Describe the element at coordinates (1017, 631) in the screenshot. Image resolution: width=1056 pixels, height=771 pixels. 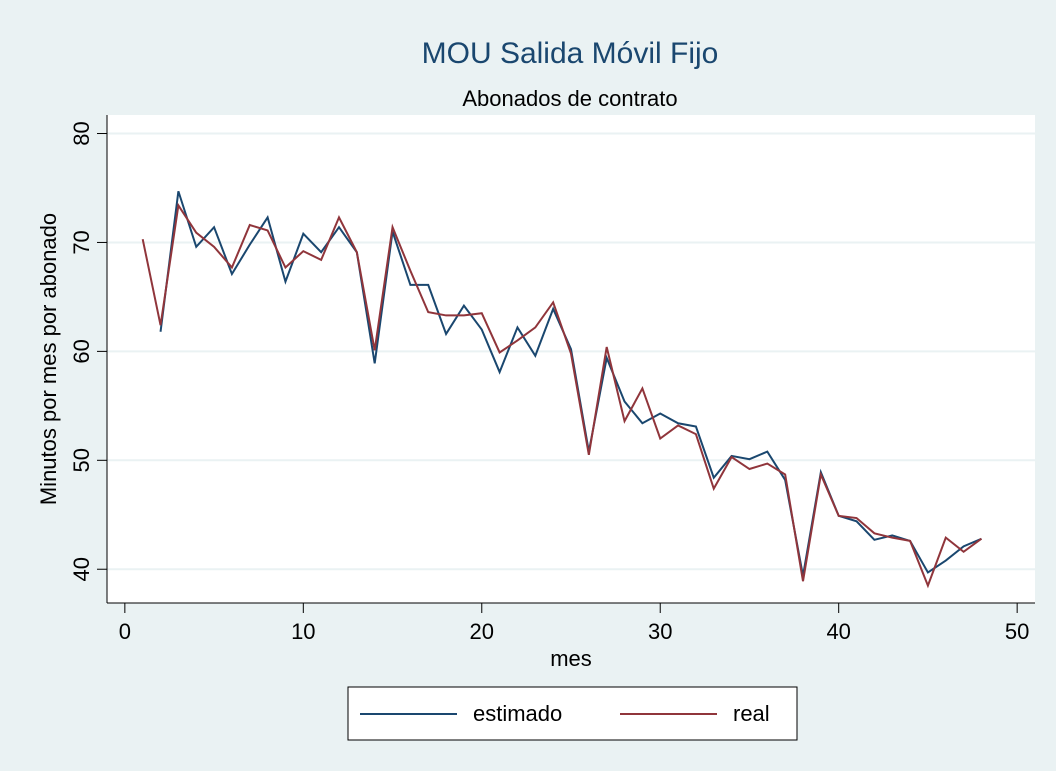
I see `x-tick-label: 50` at that location.